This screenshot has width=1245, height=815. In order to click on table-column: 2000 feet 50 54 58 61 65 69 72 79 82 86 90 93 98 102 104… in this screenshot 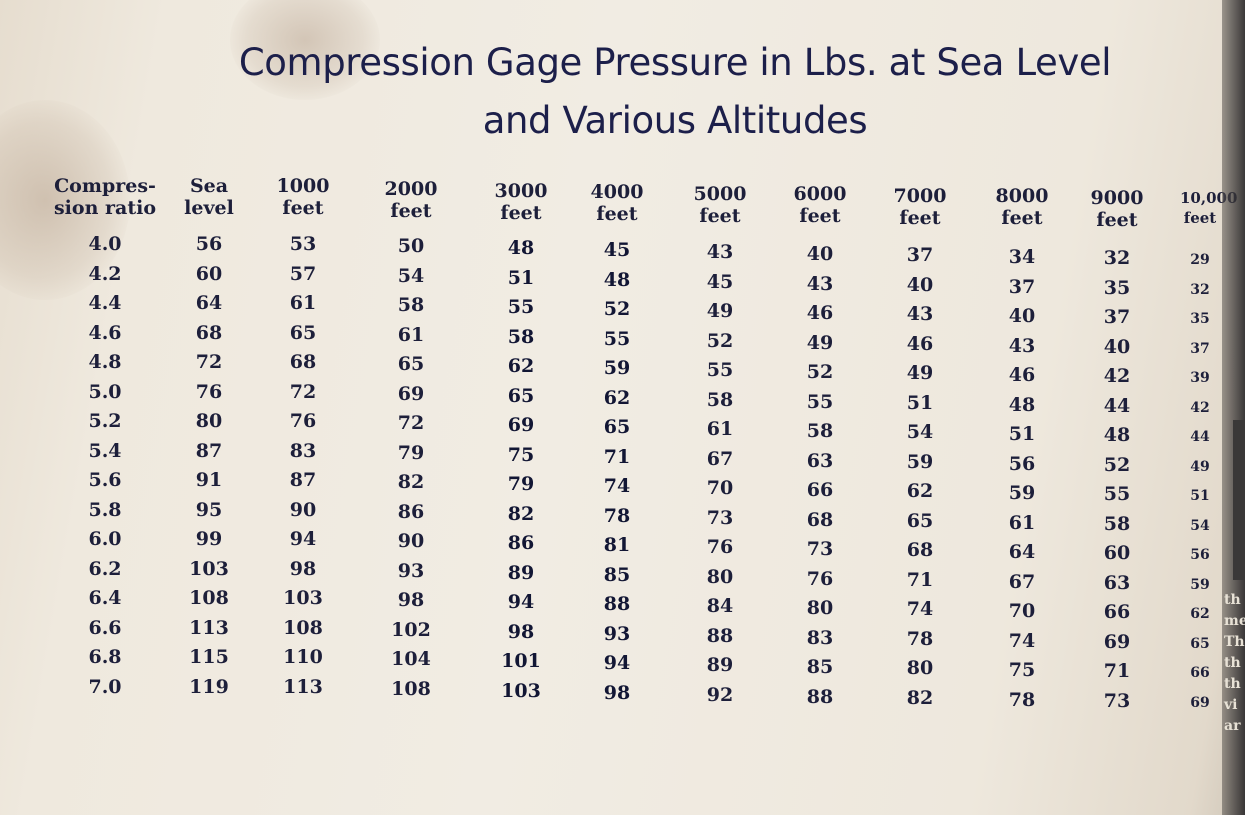, I will do `click(411, 407)`.